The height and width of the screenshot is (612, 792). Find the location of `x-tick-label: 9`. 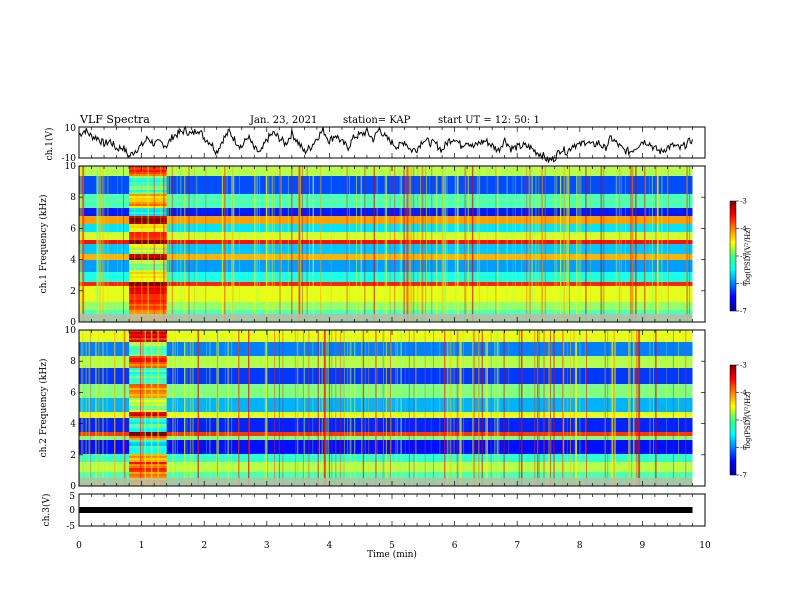

x-tick-label: 9 is located at coordinates (643, 546).